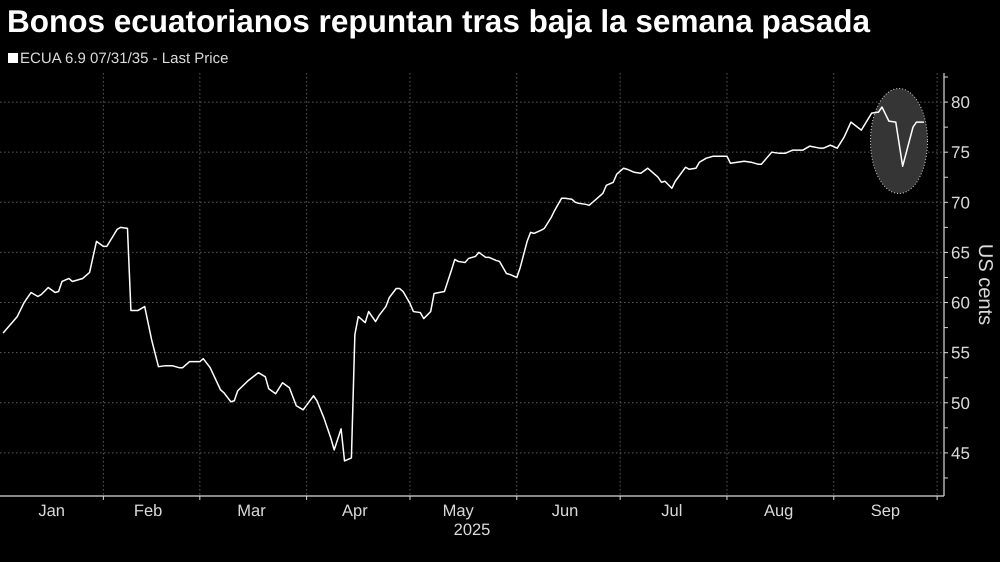 This screenshot has width=1000, height=562. What do you see at coordinates (671, 511) in the screenshot?
I see `x-tick-label: Jul` at bounding box center [671, 511].